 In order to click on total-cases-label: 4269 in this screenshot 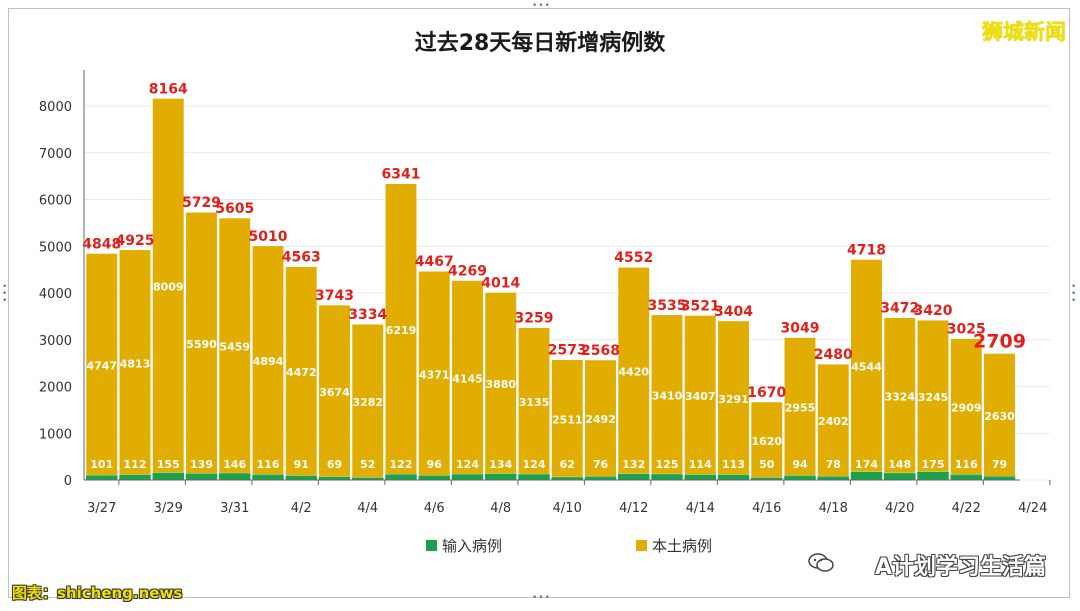, I will do `click(467, 271)`.